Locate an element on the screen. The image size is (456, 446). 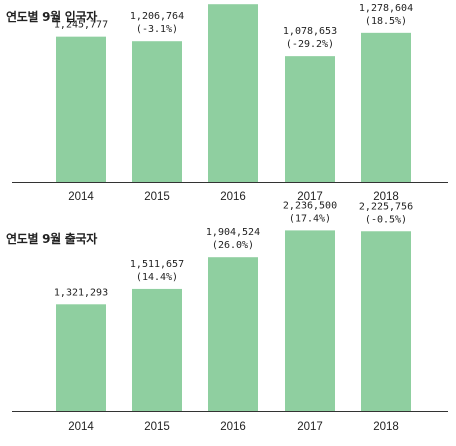
change-label: (-0.5%) is located at coordinates (386, 219).